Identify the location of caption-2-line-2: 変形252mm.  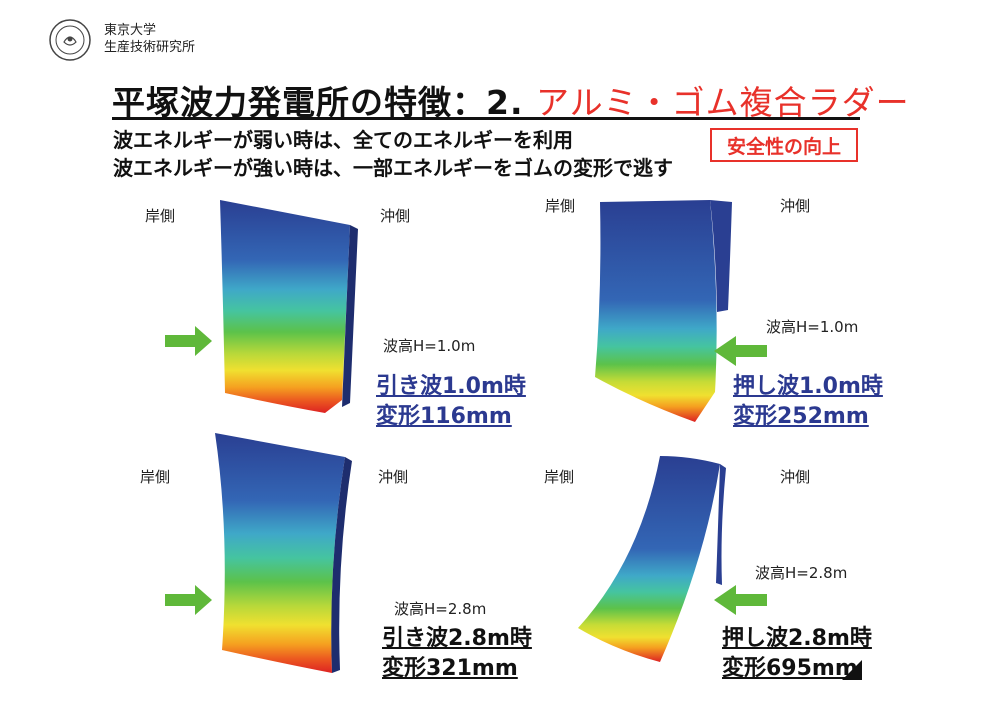
(801, 416).